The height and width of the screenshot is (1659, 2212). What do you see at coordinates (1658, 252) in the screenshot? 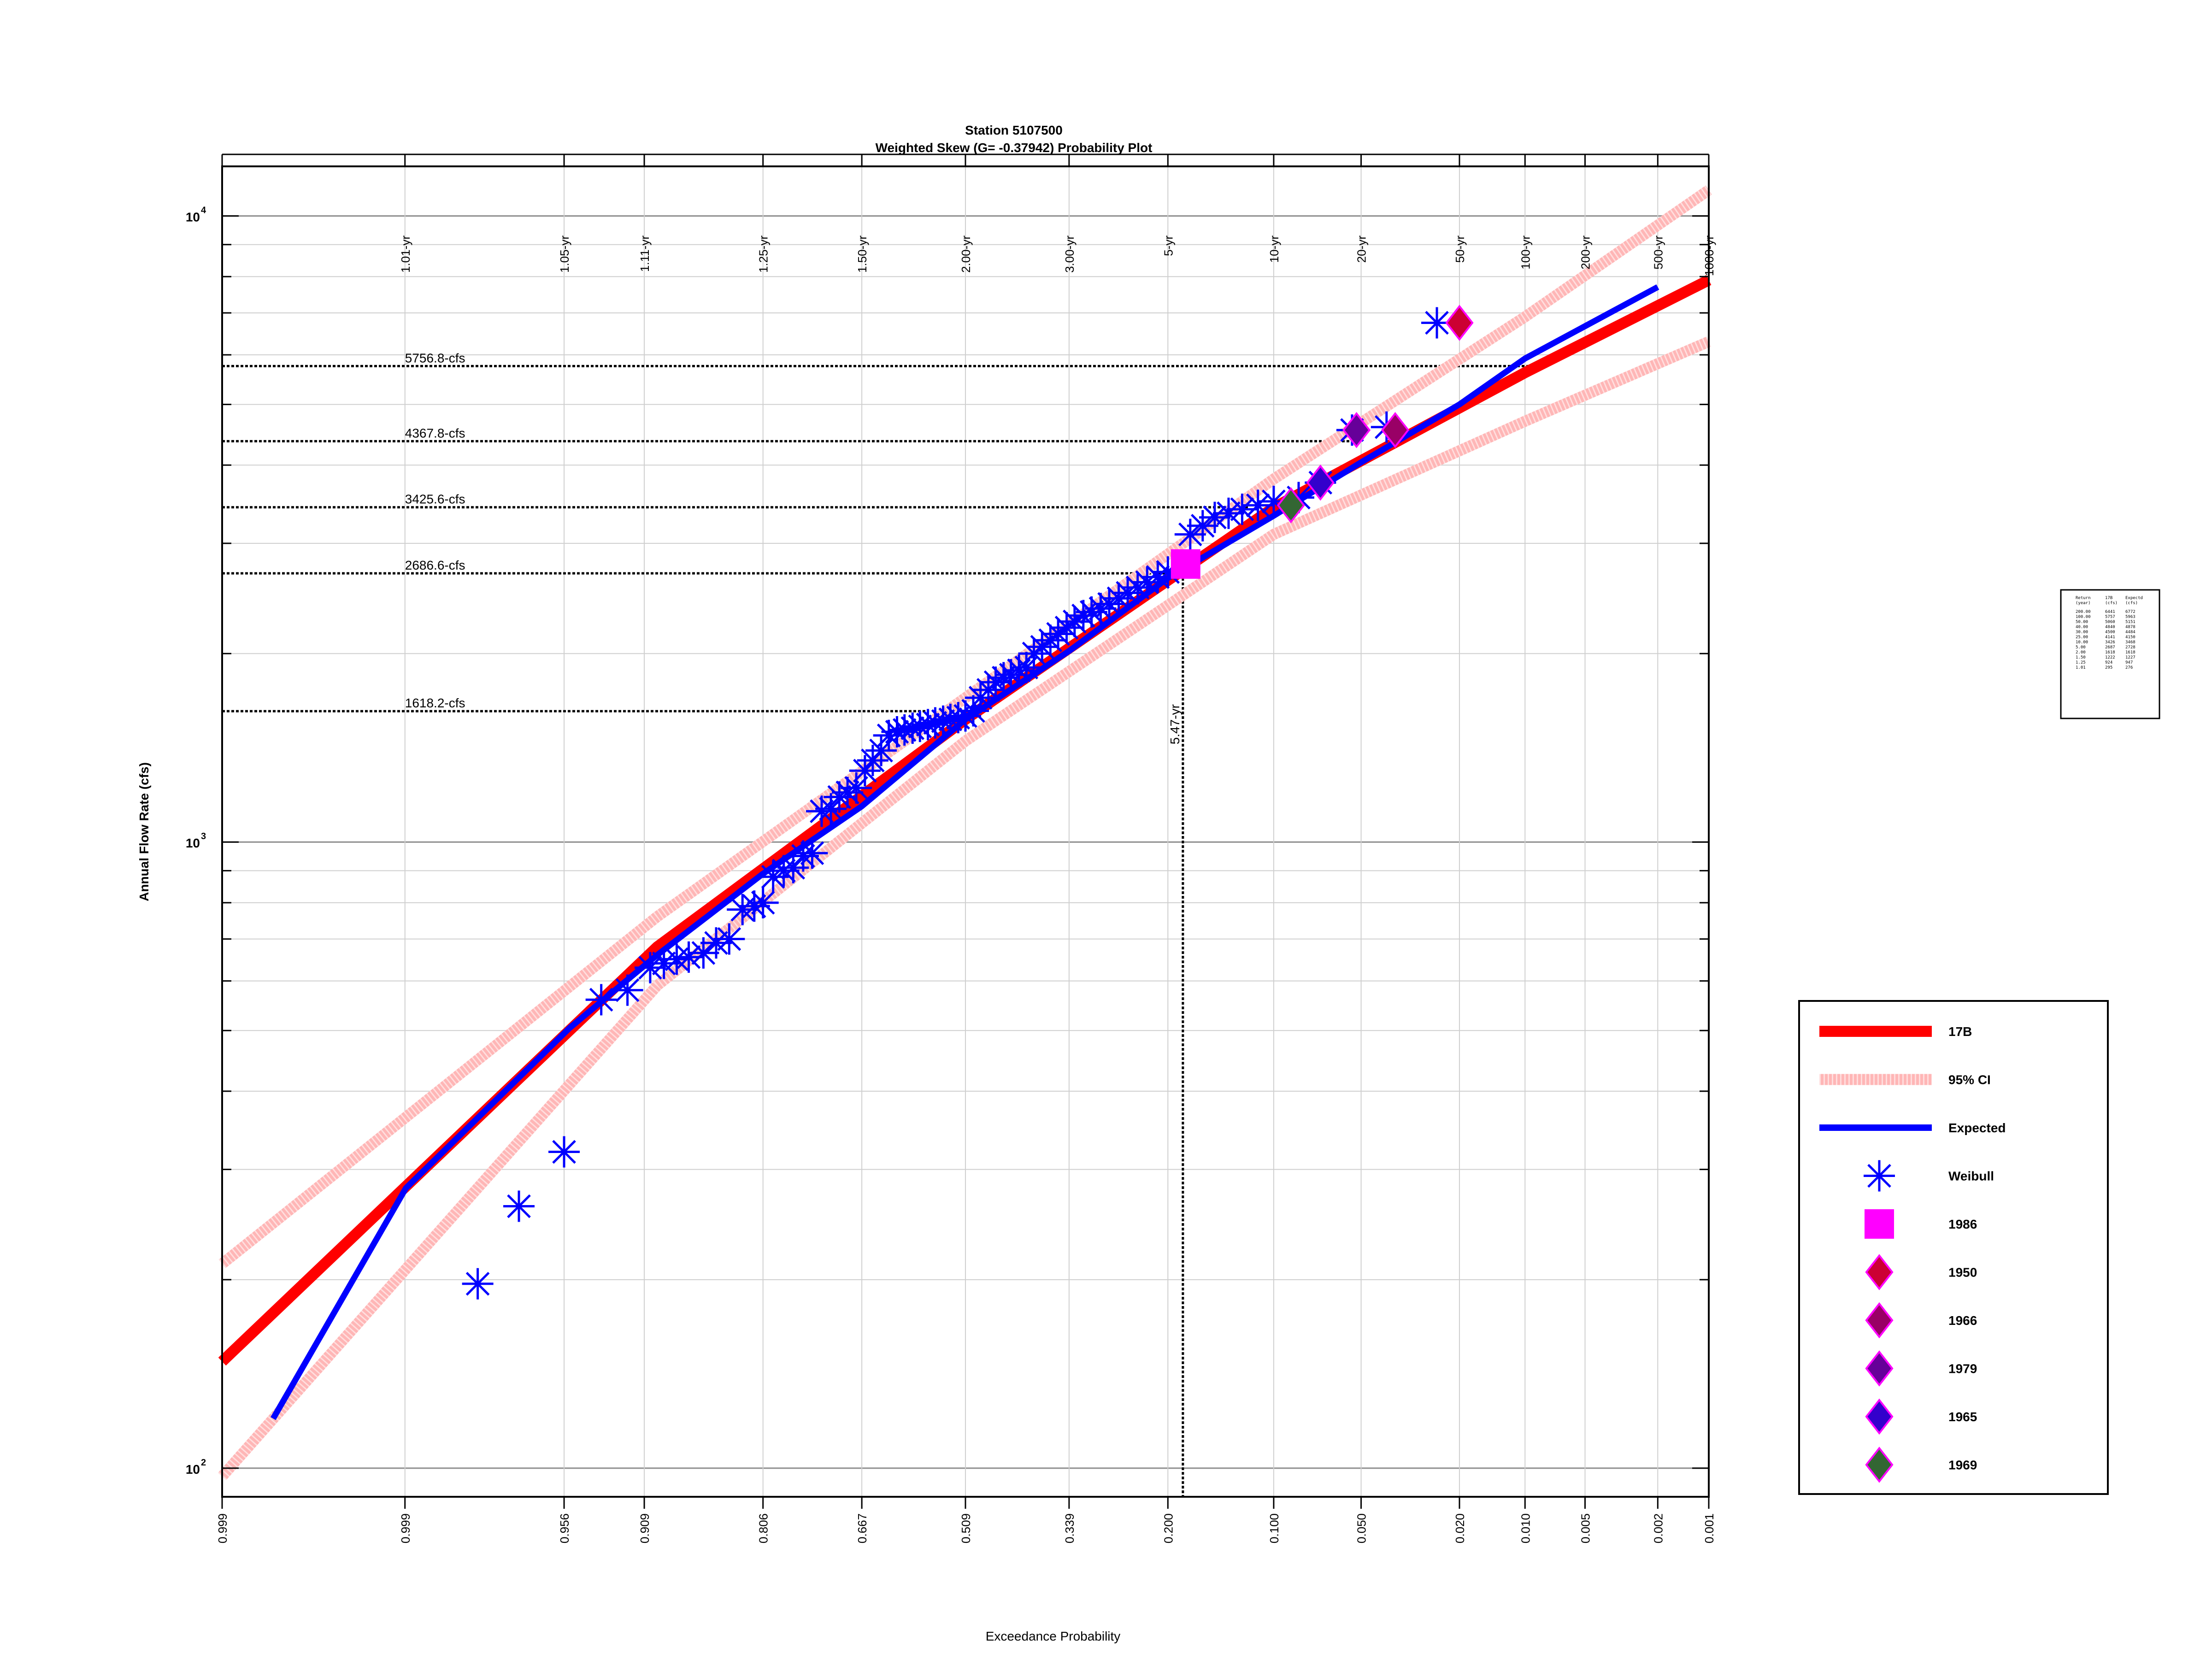
I see `return-period-label: 500-yr` at bounding box center [1658, 252].